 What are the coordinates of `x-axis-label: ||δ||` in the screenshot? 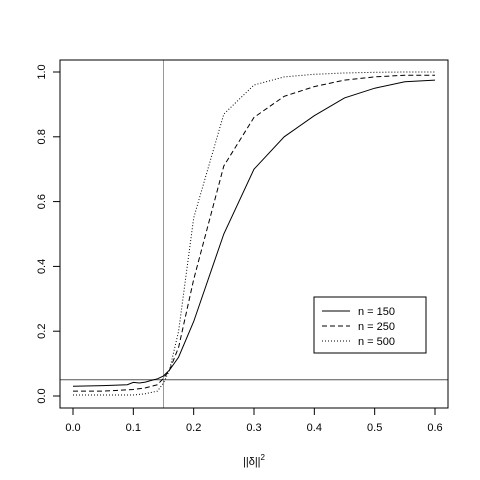 It's located at (252, 462).